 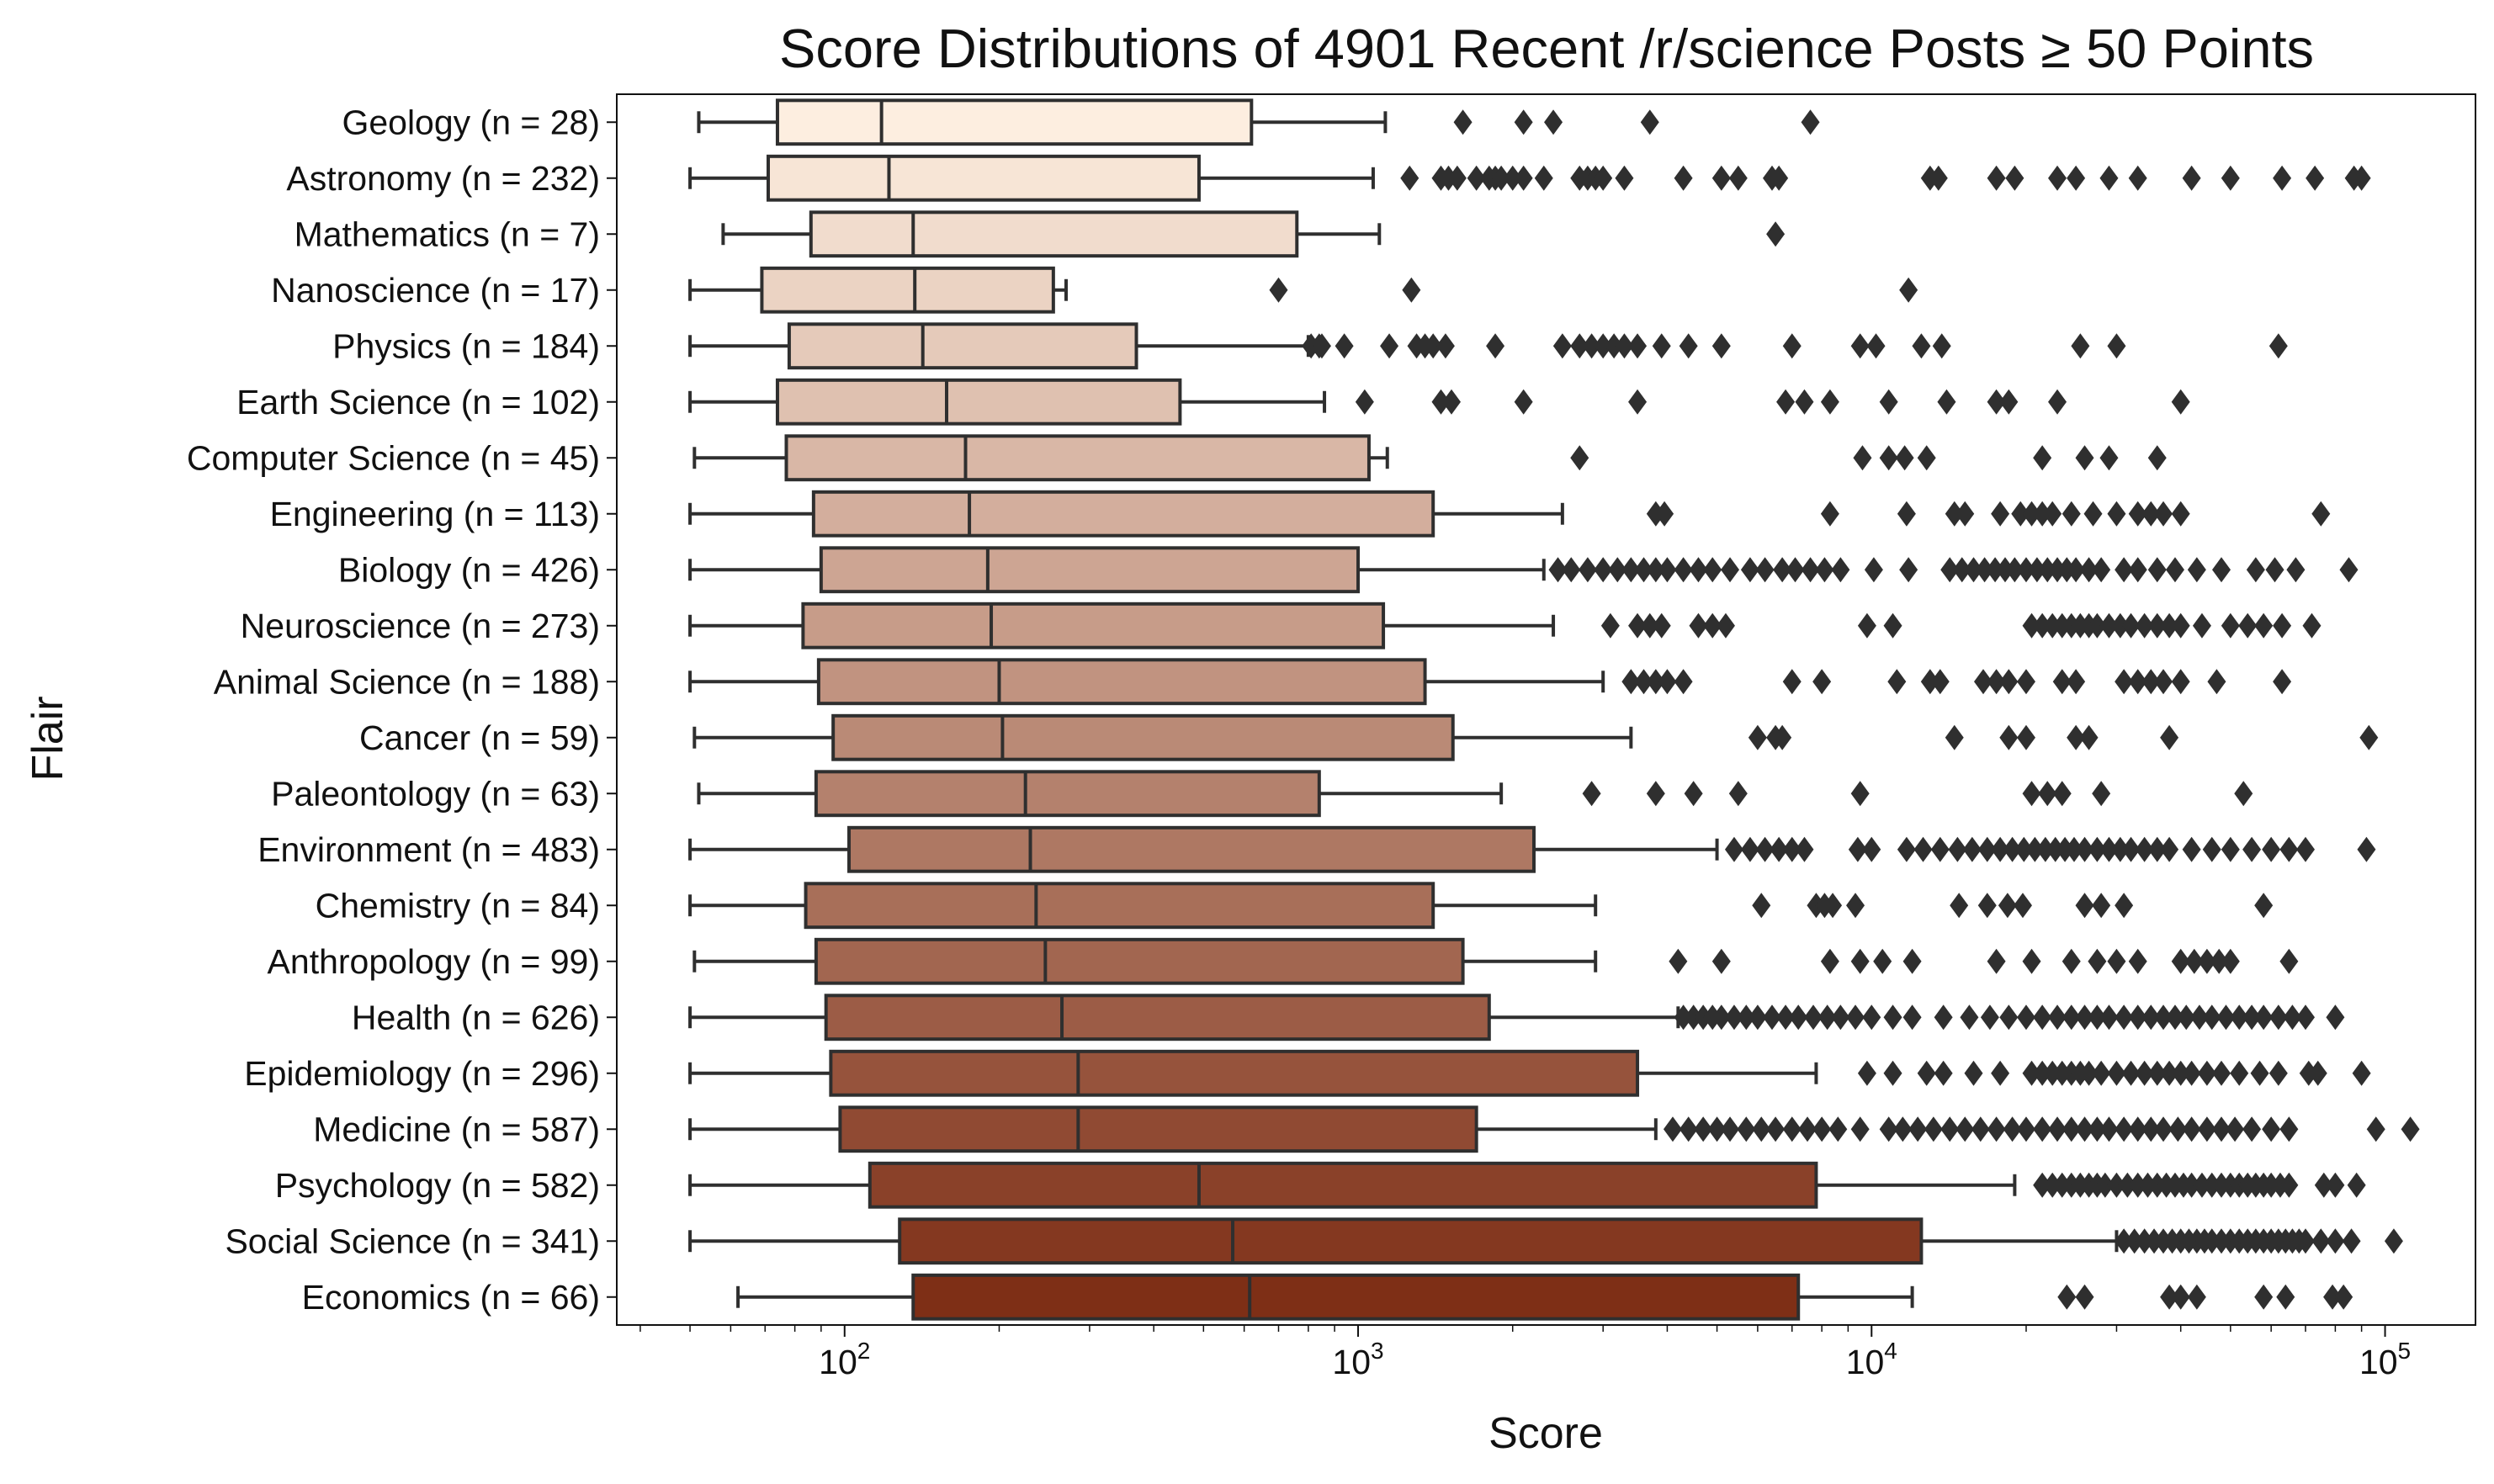 What do you see at coordinates (1123, 514) in the screenshot?
I see `box-engineering` at bounding box center [1123, 514].